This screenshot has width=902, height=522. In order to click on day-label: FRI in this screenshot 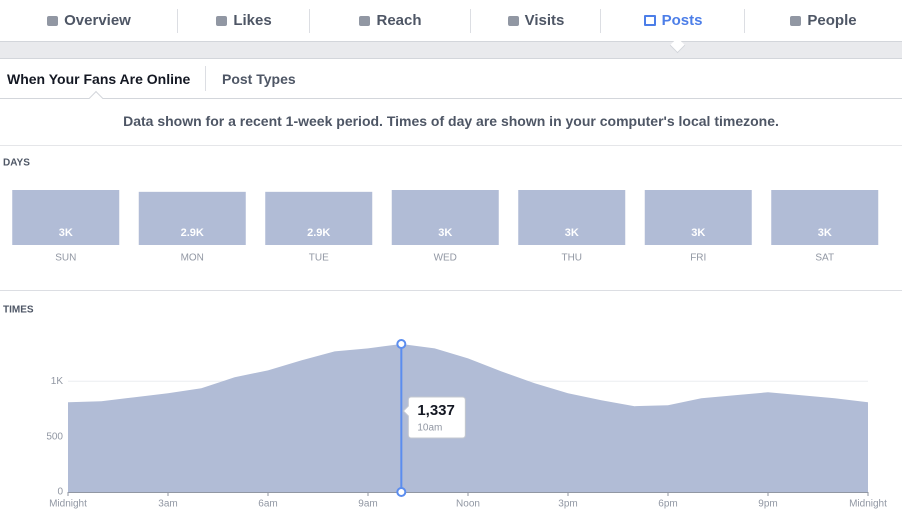, I will do `click(698, 258)`.